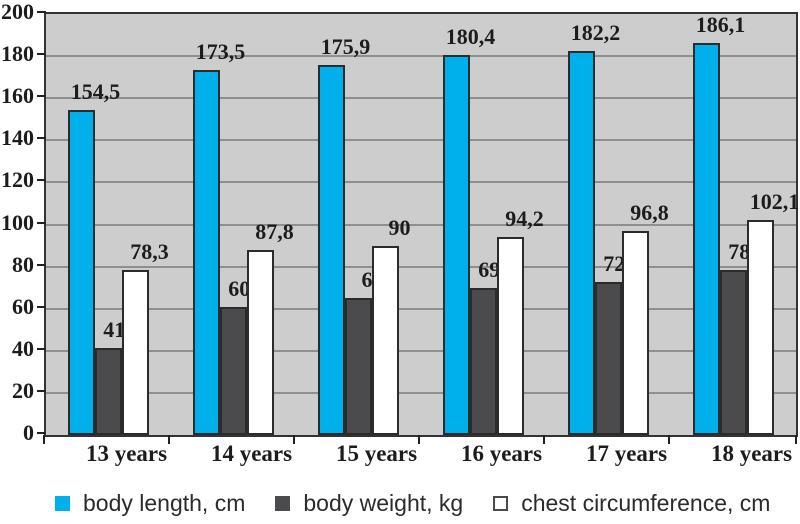 This screenshot has width=800, height=524. I want to click on legend-item: body length, cm, so click(150, 503).